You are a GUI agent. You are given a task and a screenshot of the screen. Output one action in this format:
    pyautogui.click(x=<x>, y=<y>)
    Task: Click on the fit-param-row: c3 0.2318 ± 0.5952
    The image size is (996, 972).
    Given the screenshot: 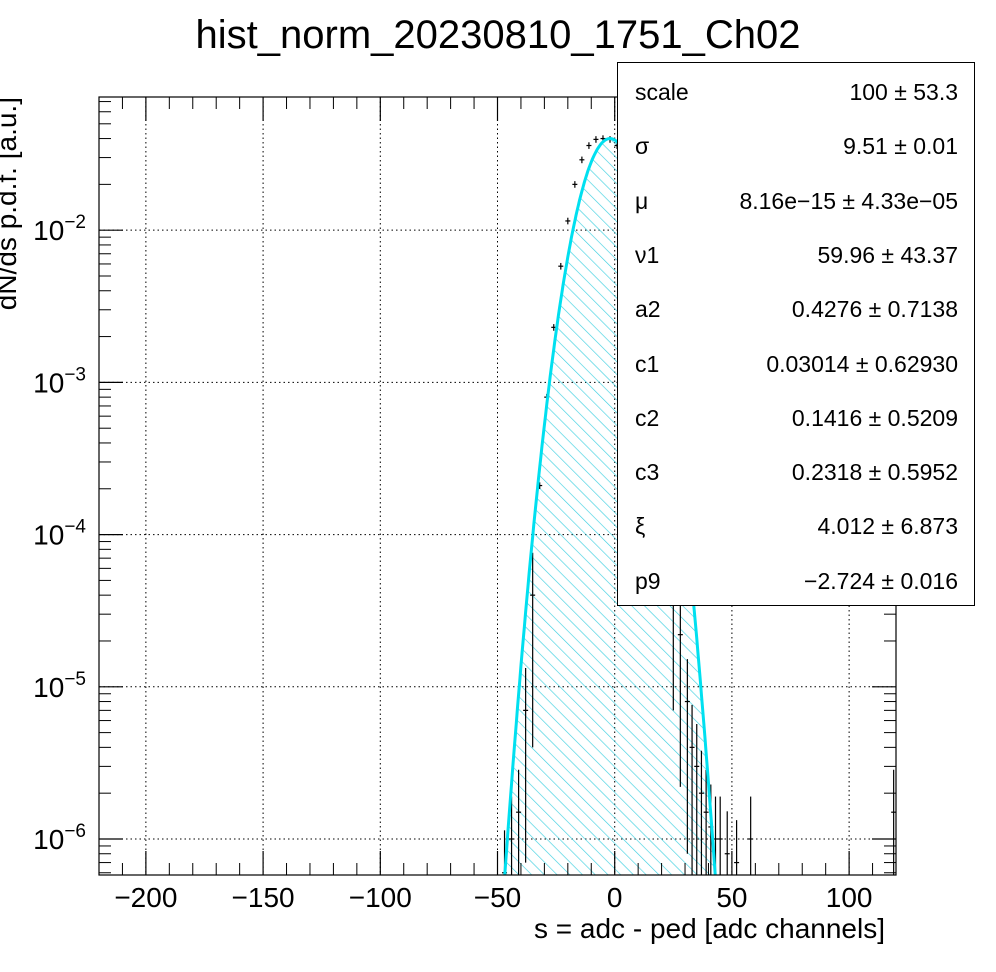 What is the action you would take?
    pyautogui.click(x=796, y=474)
    